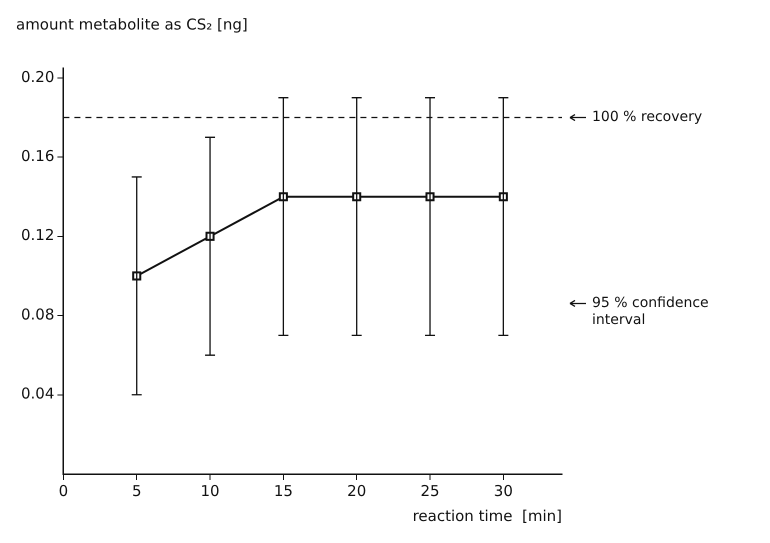 Image resolution: width=770 pixels, height=543 pixels. What do you see at coordinates (503, 491) in the screenshot?
I see `x-tick-label: 30` at bounding box center [503, 491].